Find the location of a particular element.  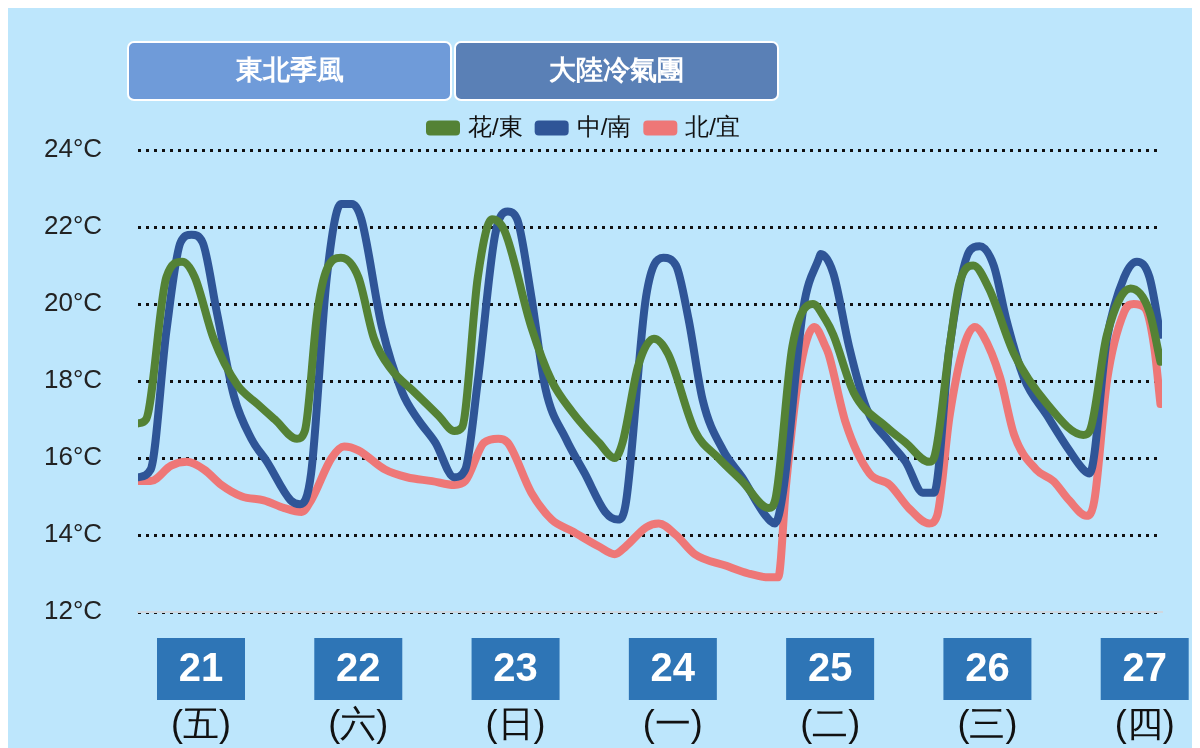

y-tick-label: 18°C is located at coordinates (73, 379).